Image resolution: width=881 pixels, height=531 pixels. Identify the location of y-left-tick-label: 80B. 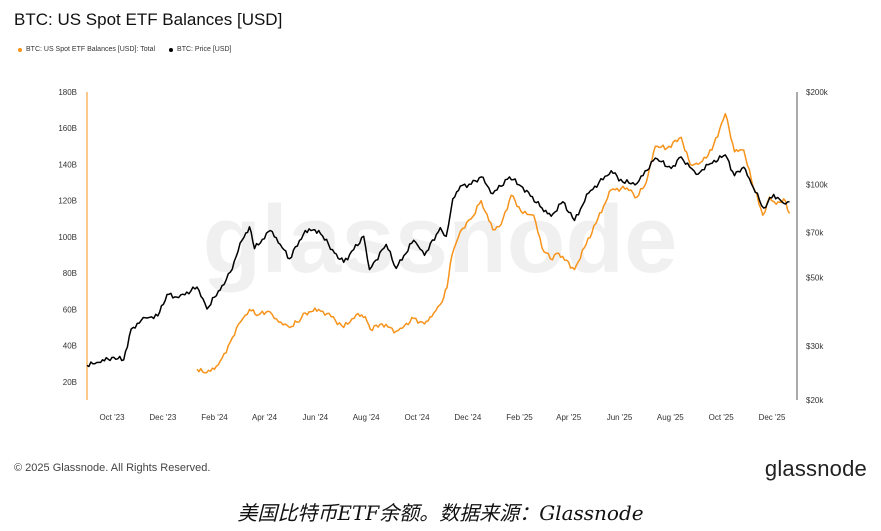
(70, 273).